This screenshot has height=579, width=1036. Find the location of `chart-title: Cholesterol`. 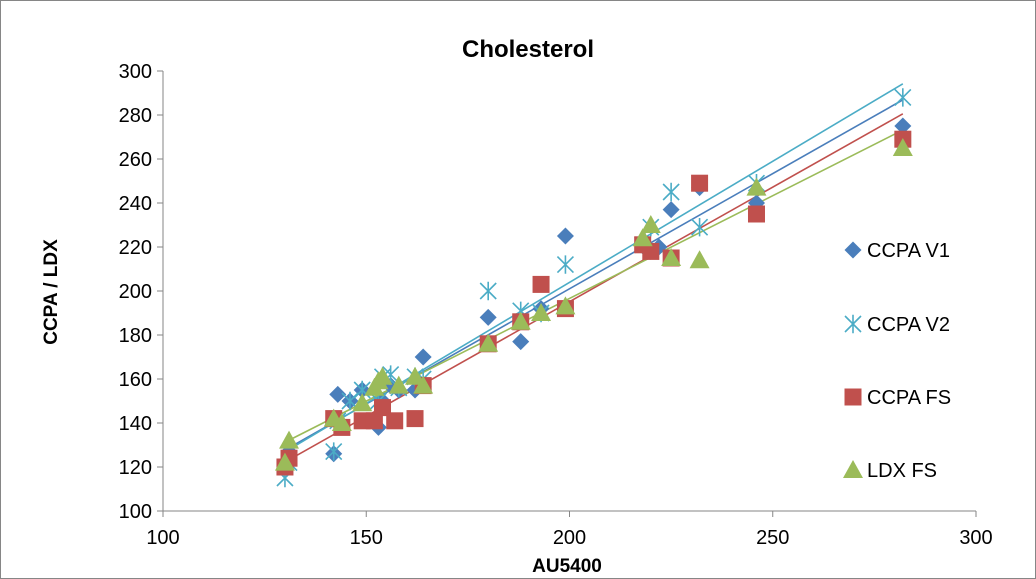

chart-title: Cholesterol is located at coordinates (528, 49).